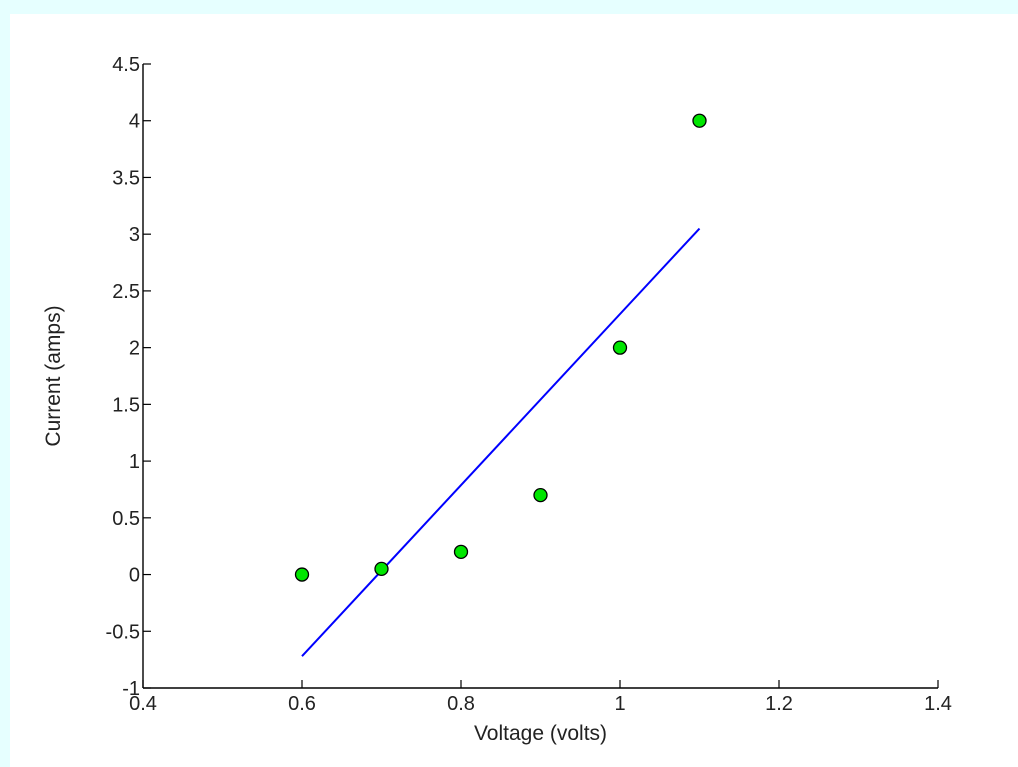 The image size is (1018, 767). What do you see at coordinates (938, 704) in the screenshot?
I see `x-tick-label: 1.4` at bounding box center [938, 704].